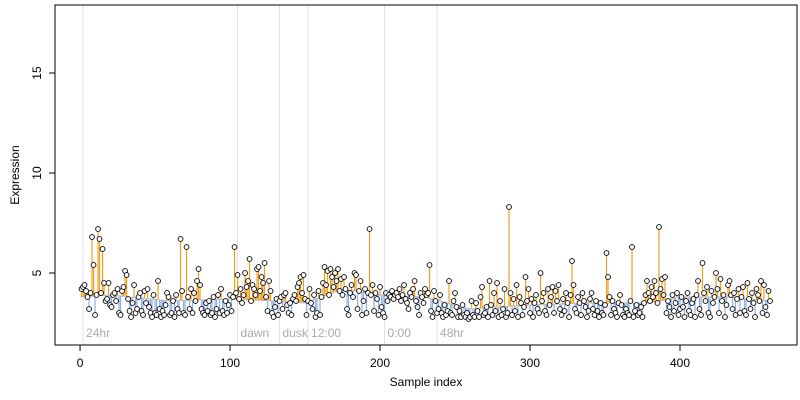  Describe the element at coordinates (98, 333) in the screenshot. I see `annotation-label: 24hr` at that location.